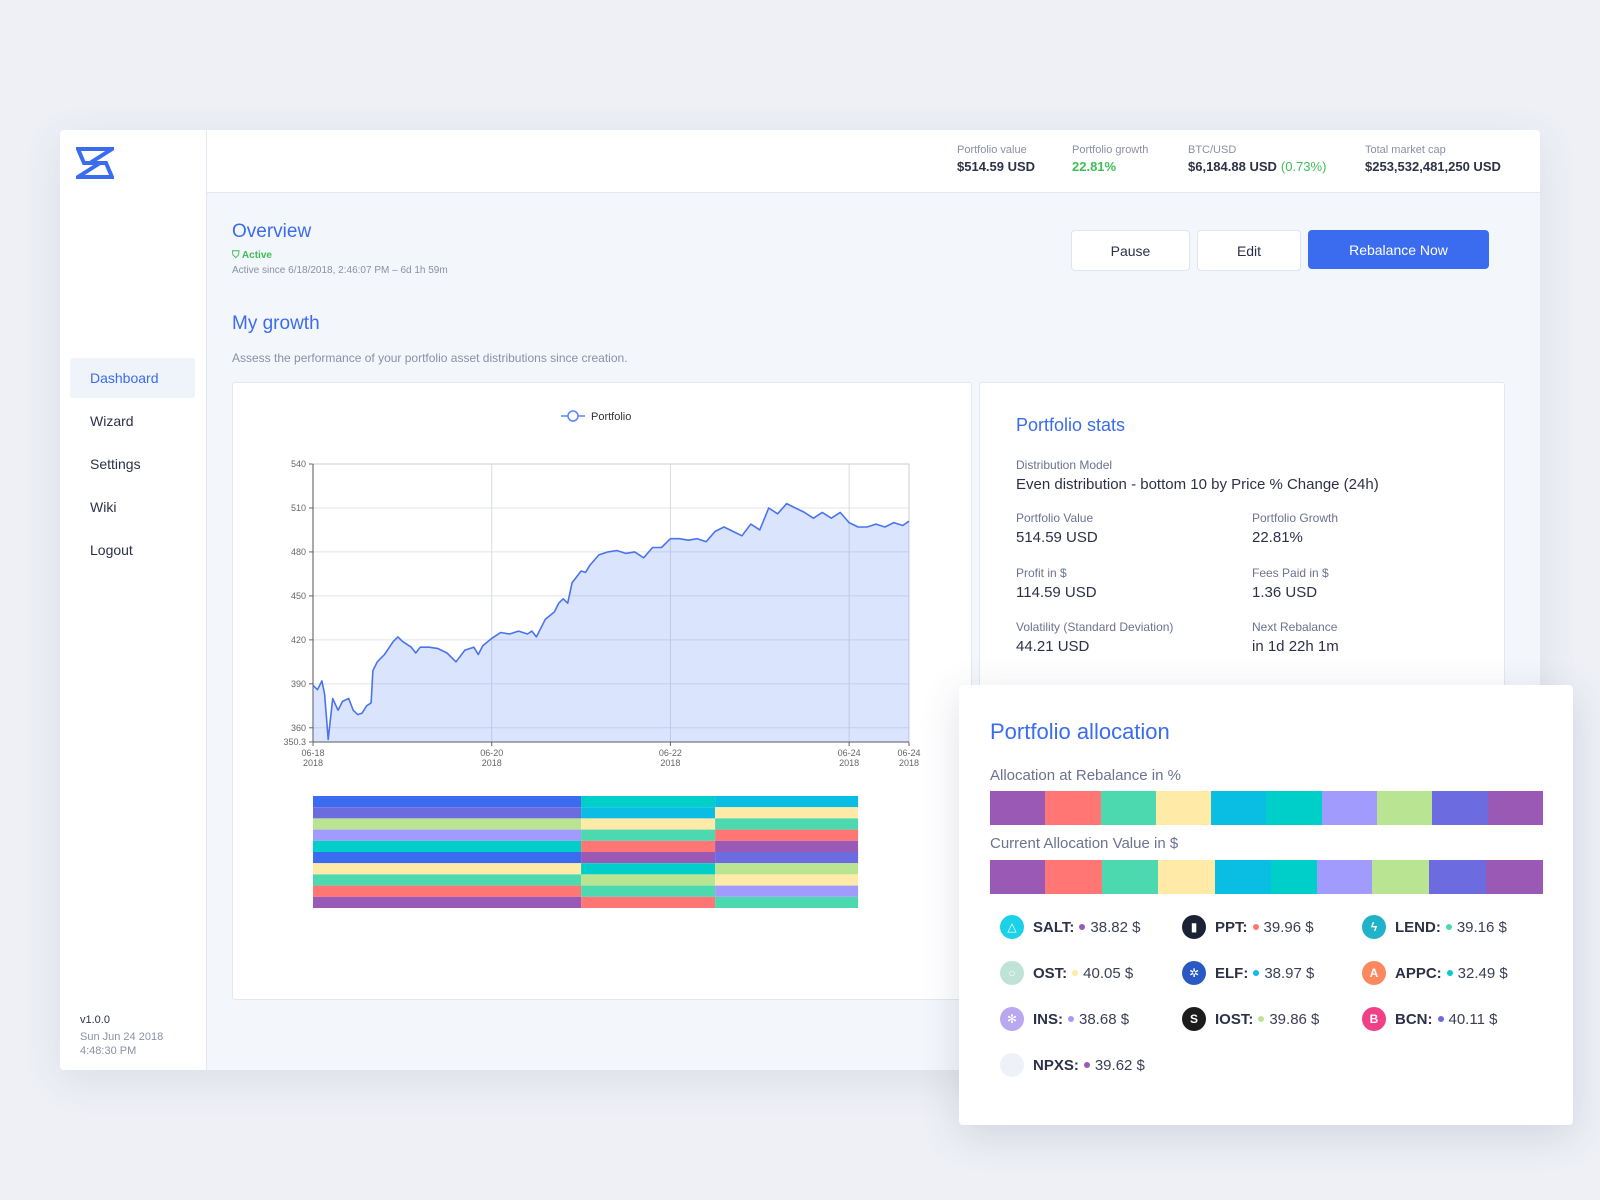 The height and width of the screenshot is (1200, 1600). Describe the element at coordinates (112, 421) in the screenshot. I see `sidebar-item-wizard: Wizard` at that location.